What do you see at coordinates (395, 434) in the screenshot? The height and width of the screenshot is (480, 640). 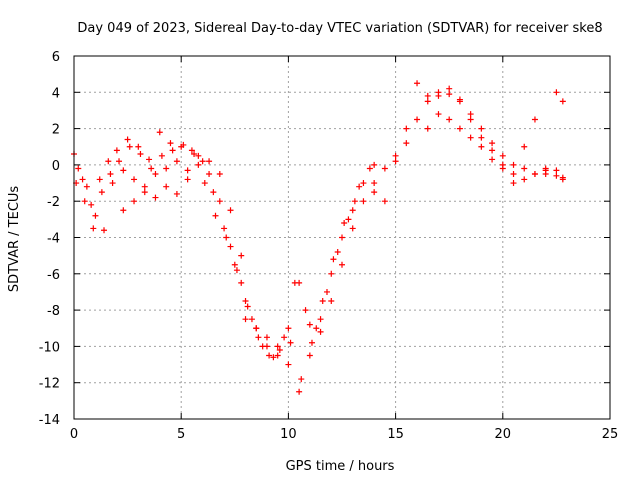 I see `x-tick-label: 15` at bounding box center [395, 434].